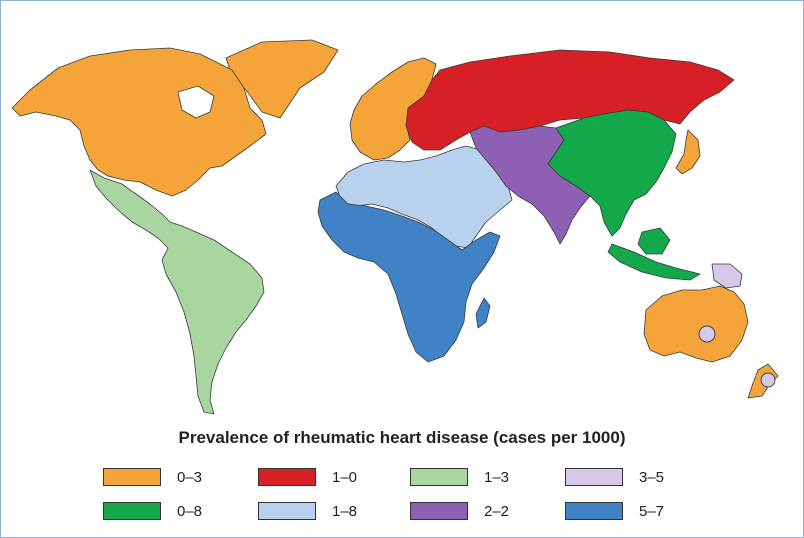 The image size is (804, 538). Describe the element at coordinates (190, 511) in the screenshot. I see `legend-label: 0–8` at that location.